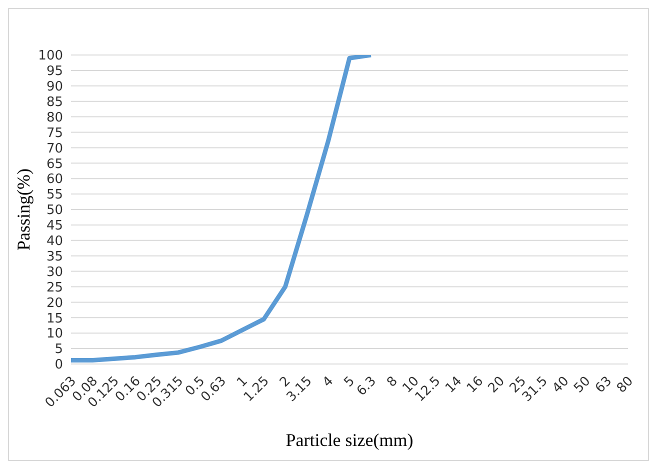  What do you see at coordinates (475, 385) in the screenshot?
I see `x-tick-label: 16` at bounding box center [475, 385].